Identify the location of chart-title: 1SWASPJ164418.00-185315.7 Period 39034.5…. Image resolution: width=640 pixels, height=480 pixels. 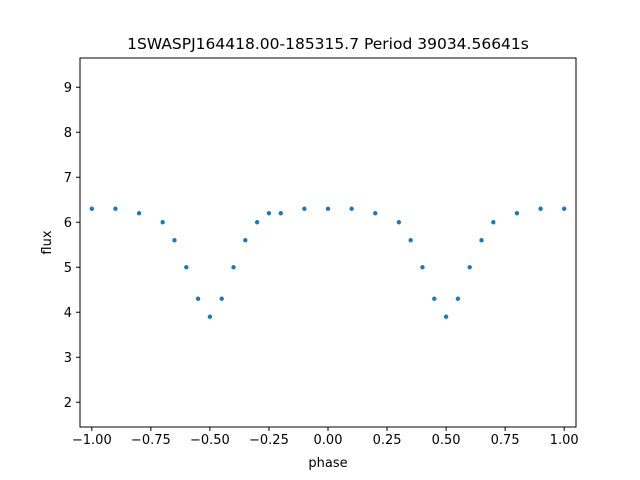
(328, 44).